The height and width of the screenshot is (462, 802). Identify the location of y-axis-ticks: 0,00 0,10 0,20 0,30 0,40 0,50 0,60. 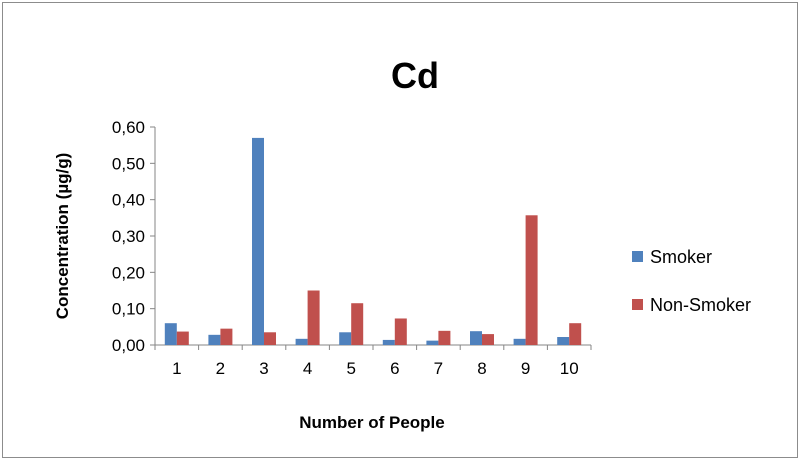
(133, 236).